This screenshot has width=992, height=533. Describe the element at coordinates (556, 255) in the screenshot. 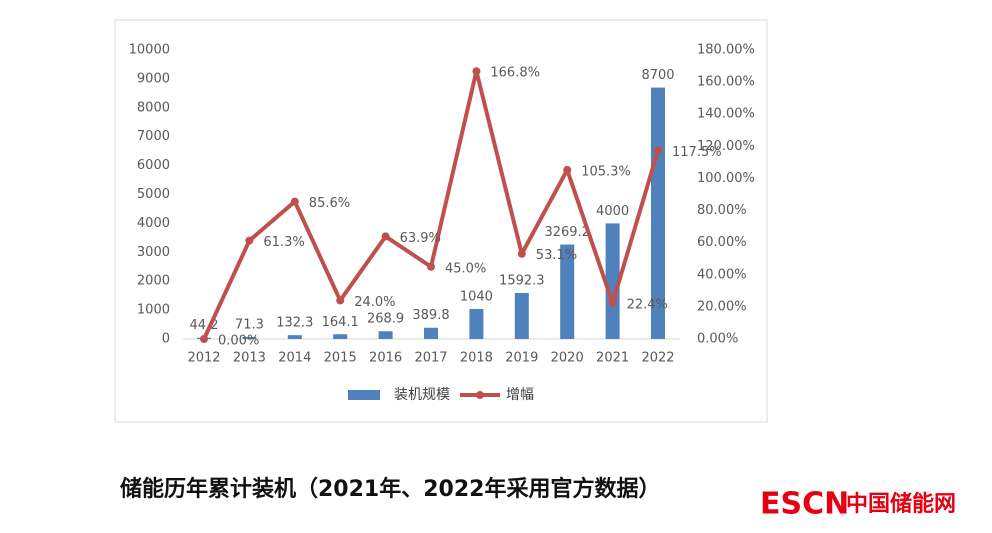

I see `line-value-label: 53.1%` at that location.